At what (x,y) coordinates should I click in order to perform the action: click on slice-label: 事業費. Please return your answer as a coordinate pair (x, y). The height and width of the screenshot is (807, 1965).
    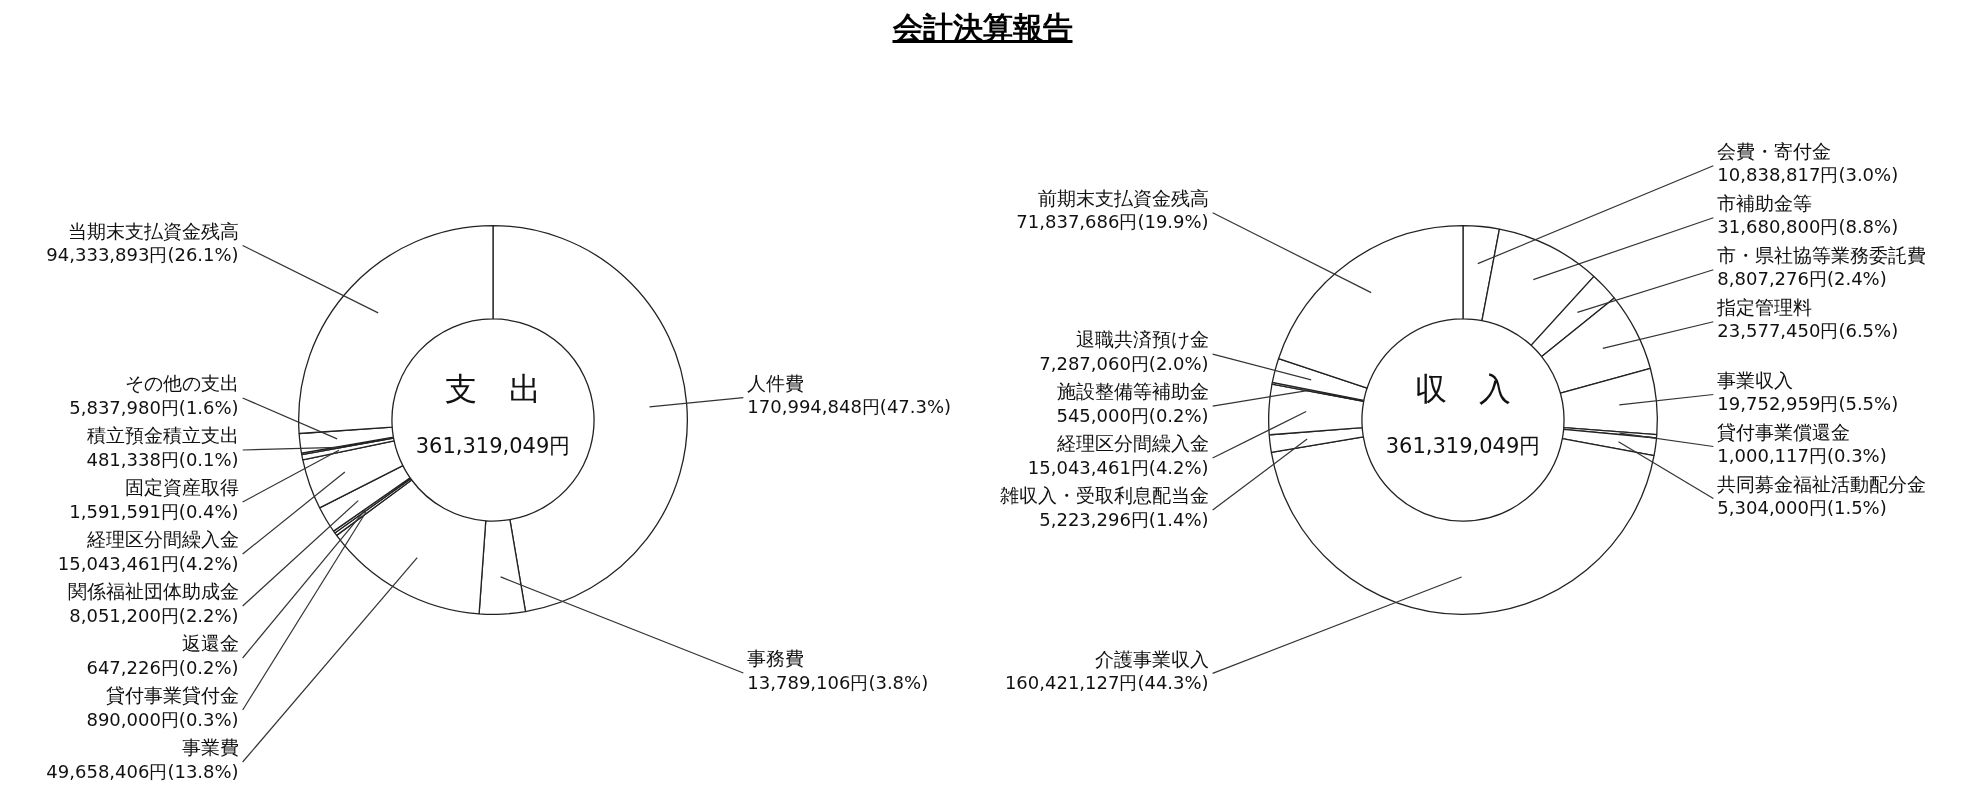
    Looking at the image, I should click on (210, 747).